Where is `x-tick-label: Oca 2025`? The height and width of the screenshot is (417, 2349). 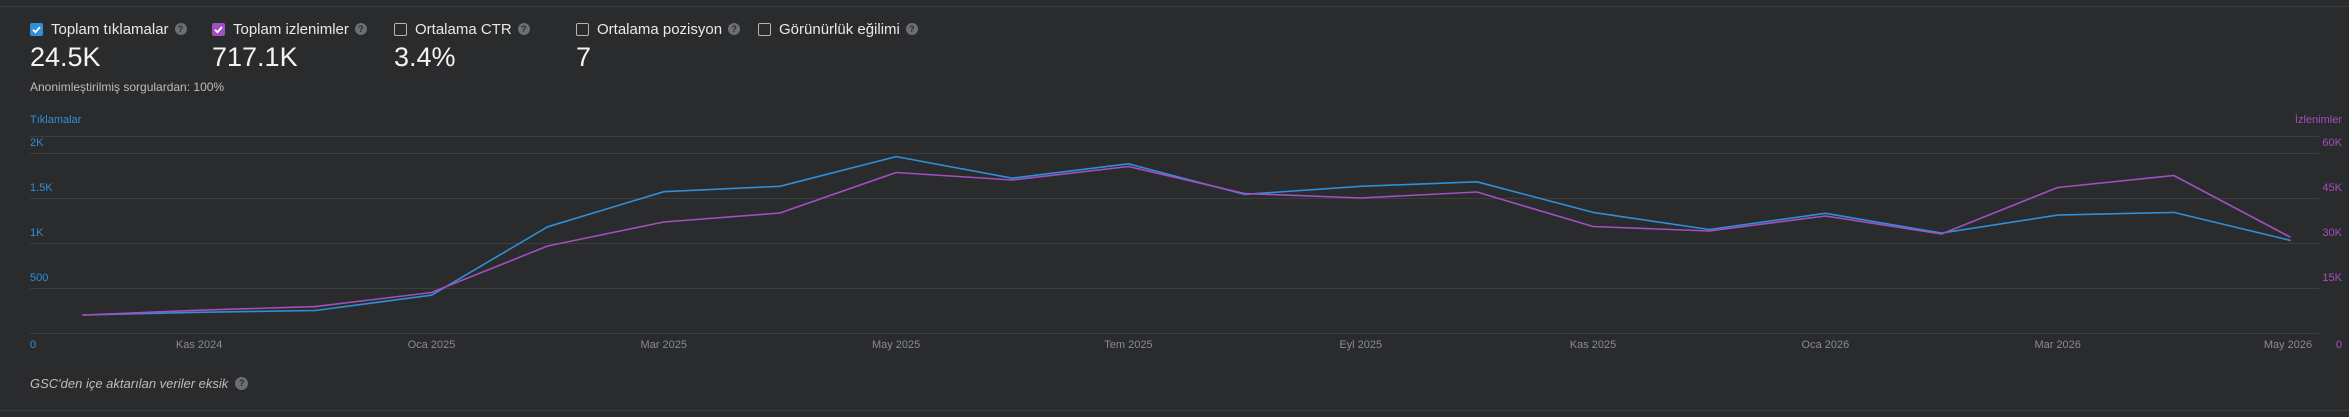 x-tick-label: Oca 2025 is located at coordinates (432, 345).